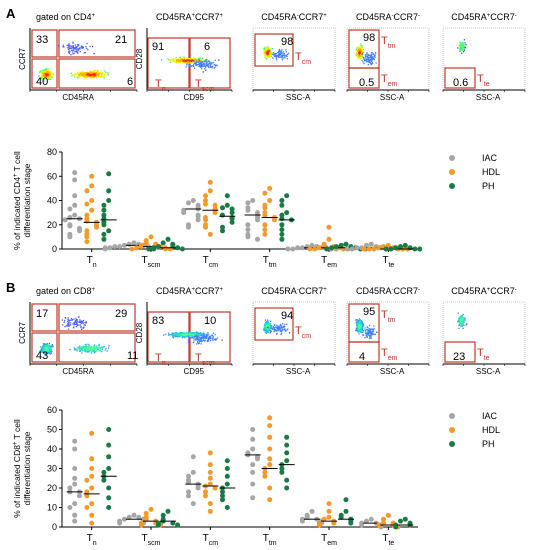 Image resolution: width=538 pixels, height=550 pixels. What do you see at coordinates (52, 201) in the screenshot?
I see `y-tick-label: 40` at bounding box center [52, 201].